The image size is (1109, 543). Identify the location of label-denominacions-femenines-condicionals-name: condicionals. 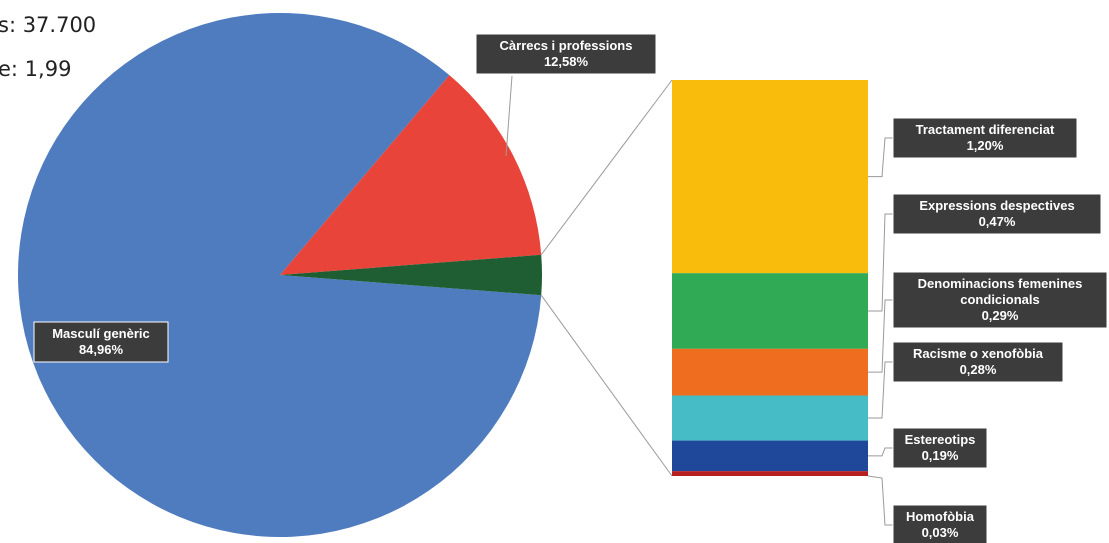
(999, 299).